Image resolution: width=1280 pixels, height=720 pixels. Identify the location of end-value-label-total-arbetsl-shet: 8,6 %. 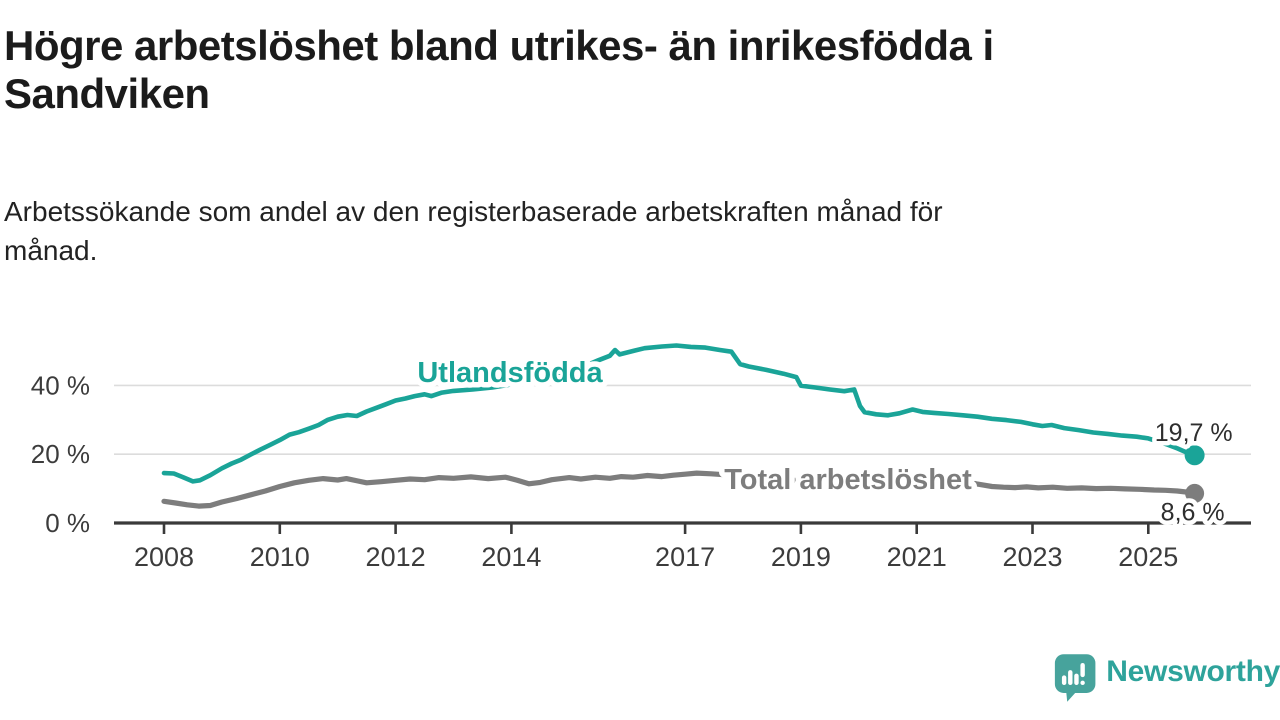
(1193, 512).